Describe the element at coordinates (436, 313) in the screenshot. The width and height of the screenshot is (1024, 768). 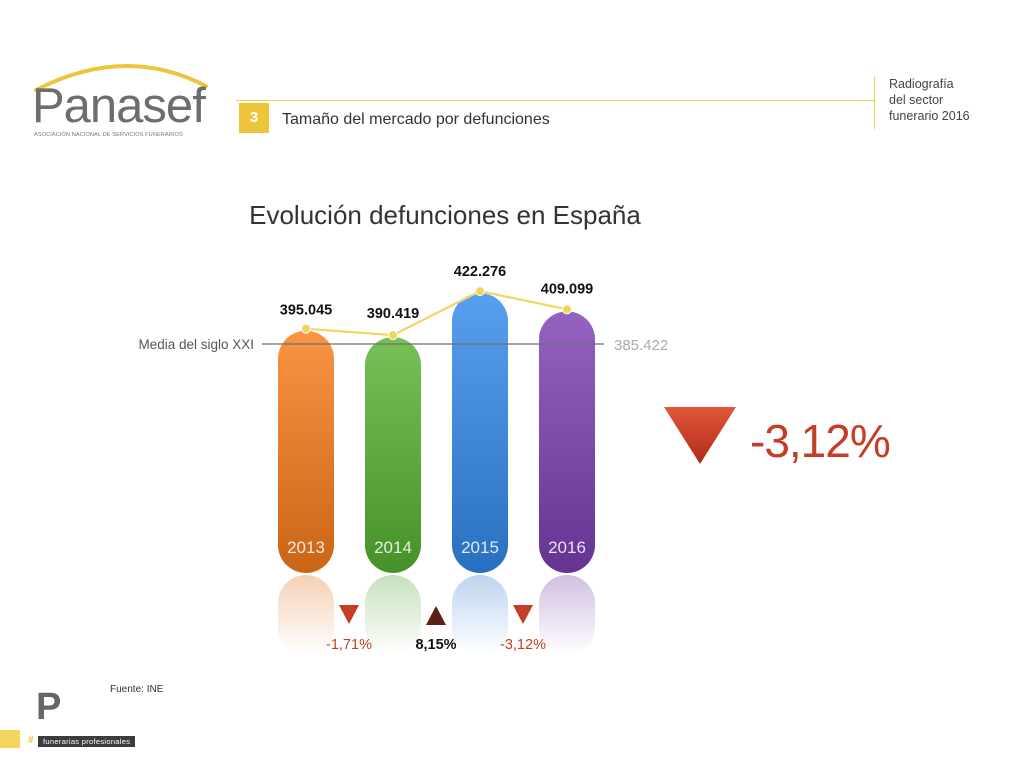
I see `trend-line` at that location.